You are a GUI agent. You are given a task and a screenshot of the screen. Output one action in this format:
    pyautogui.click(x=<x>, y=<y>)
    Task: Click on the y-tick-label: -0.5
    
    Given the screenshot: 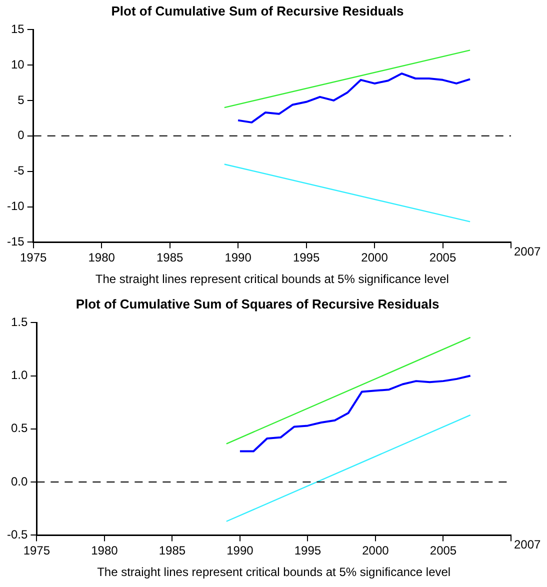 What is the action you would take?
    pyautogui.click(x=17, y=535)
    